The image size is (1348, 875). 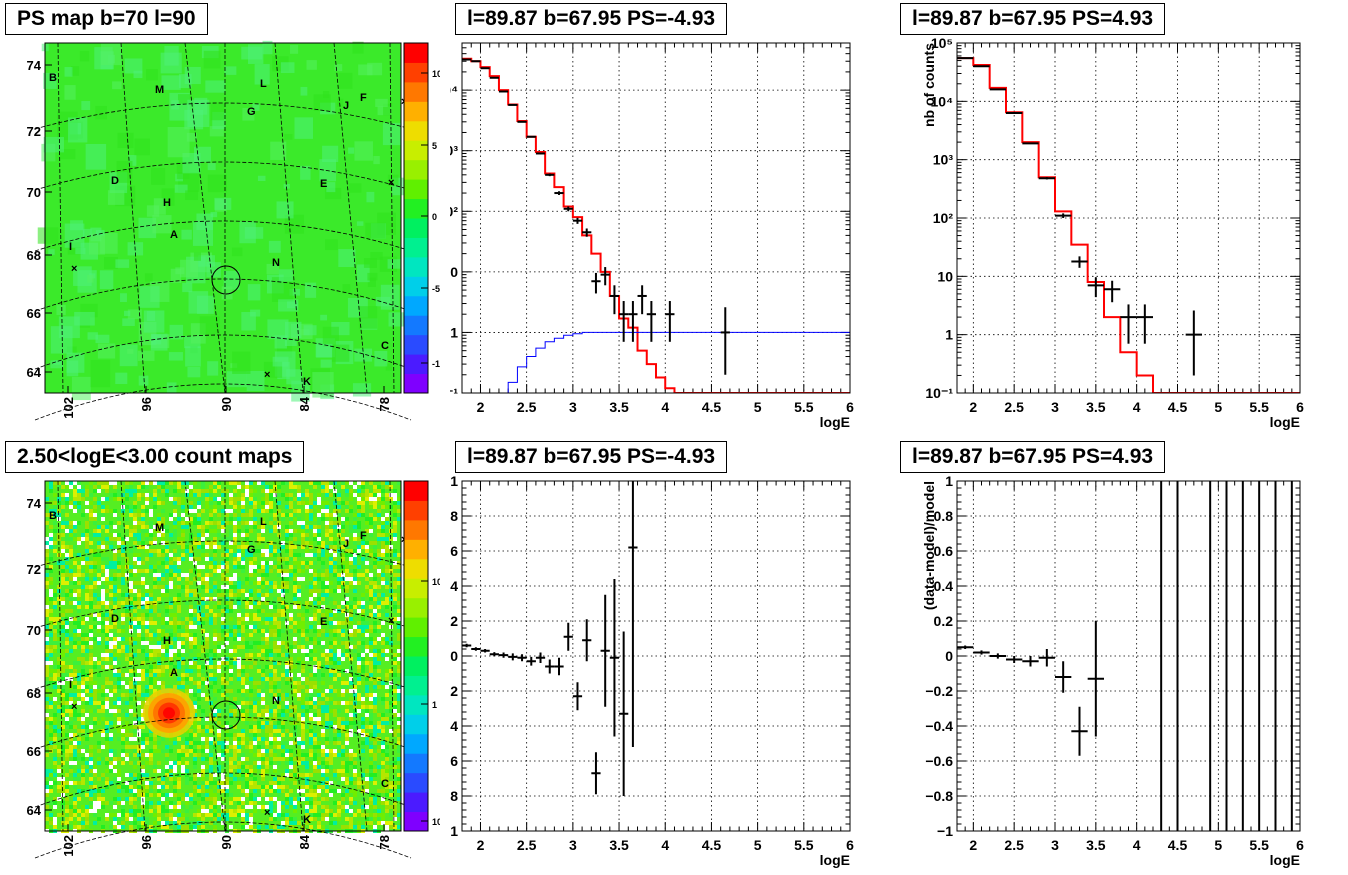 I want to click on colorbar-swatch, so click(x=416, y=266).